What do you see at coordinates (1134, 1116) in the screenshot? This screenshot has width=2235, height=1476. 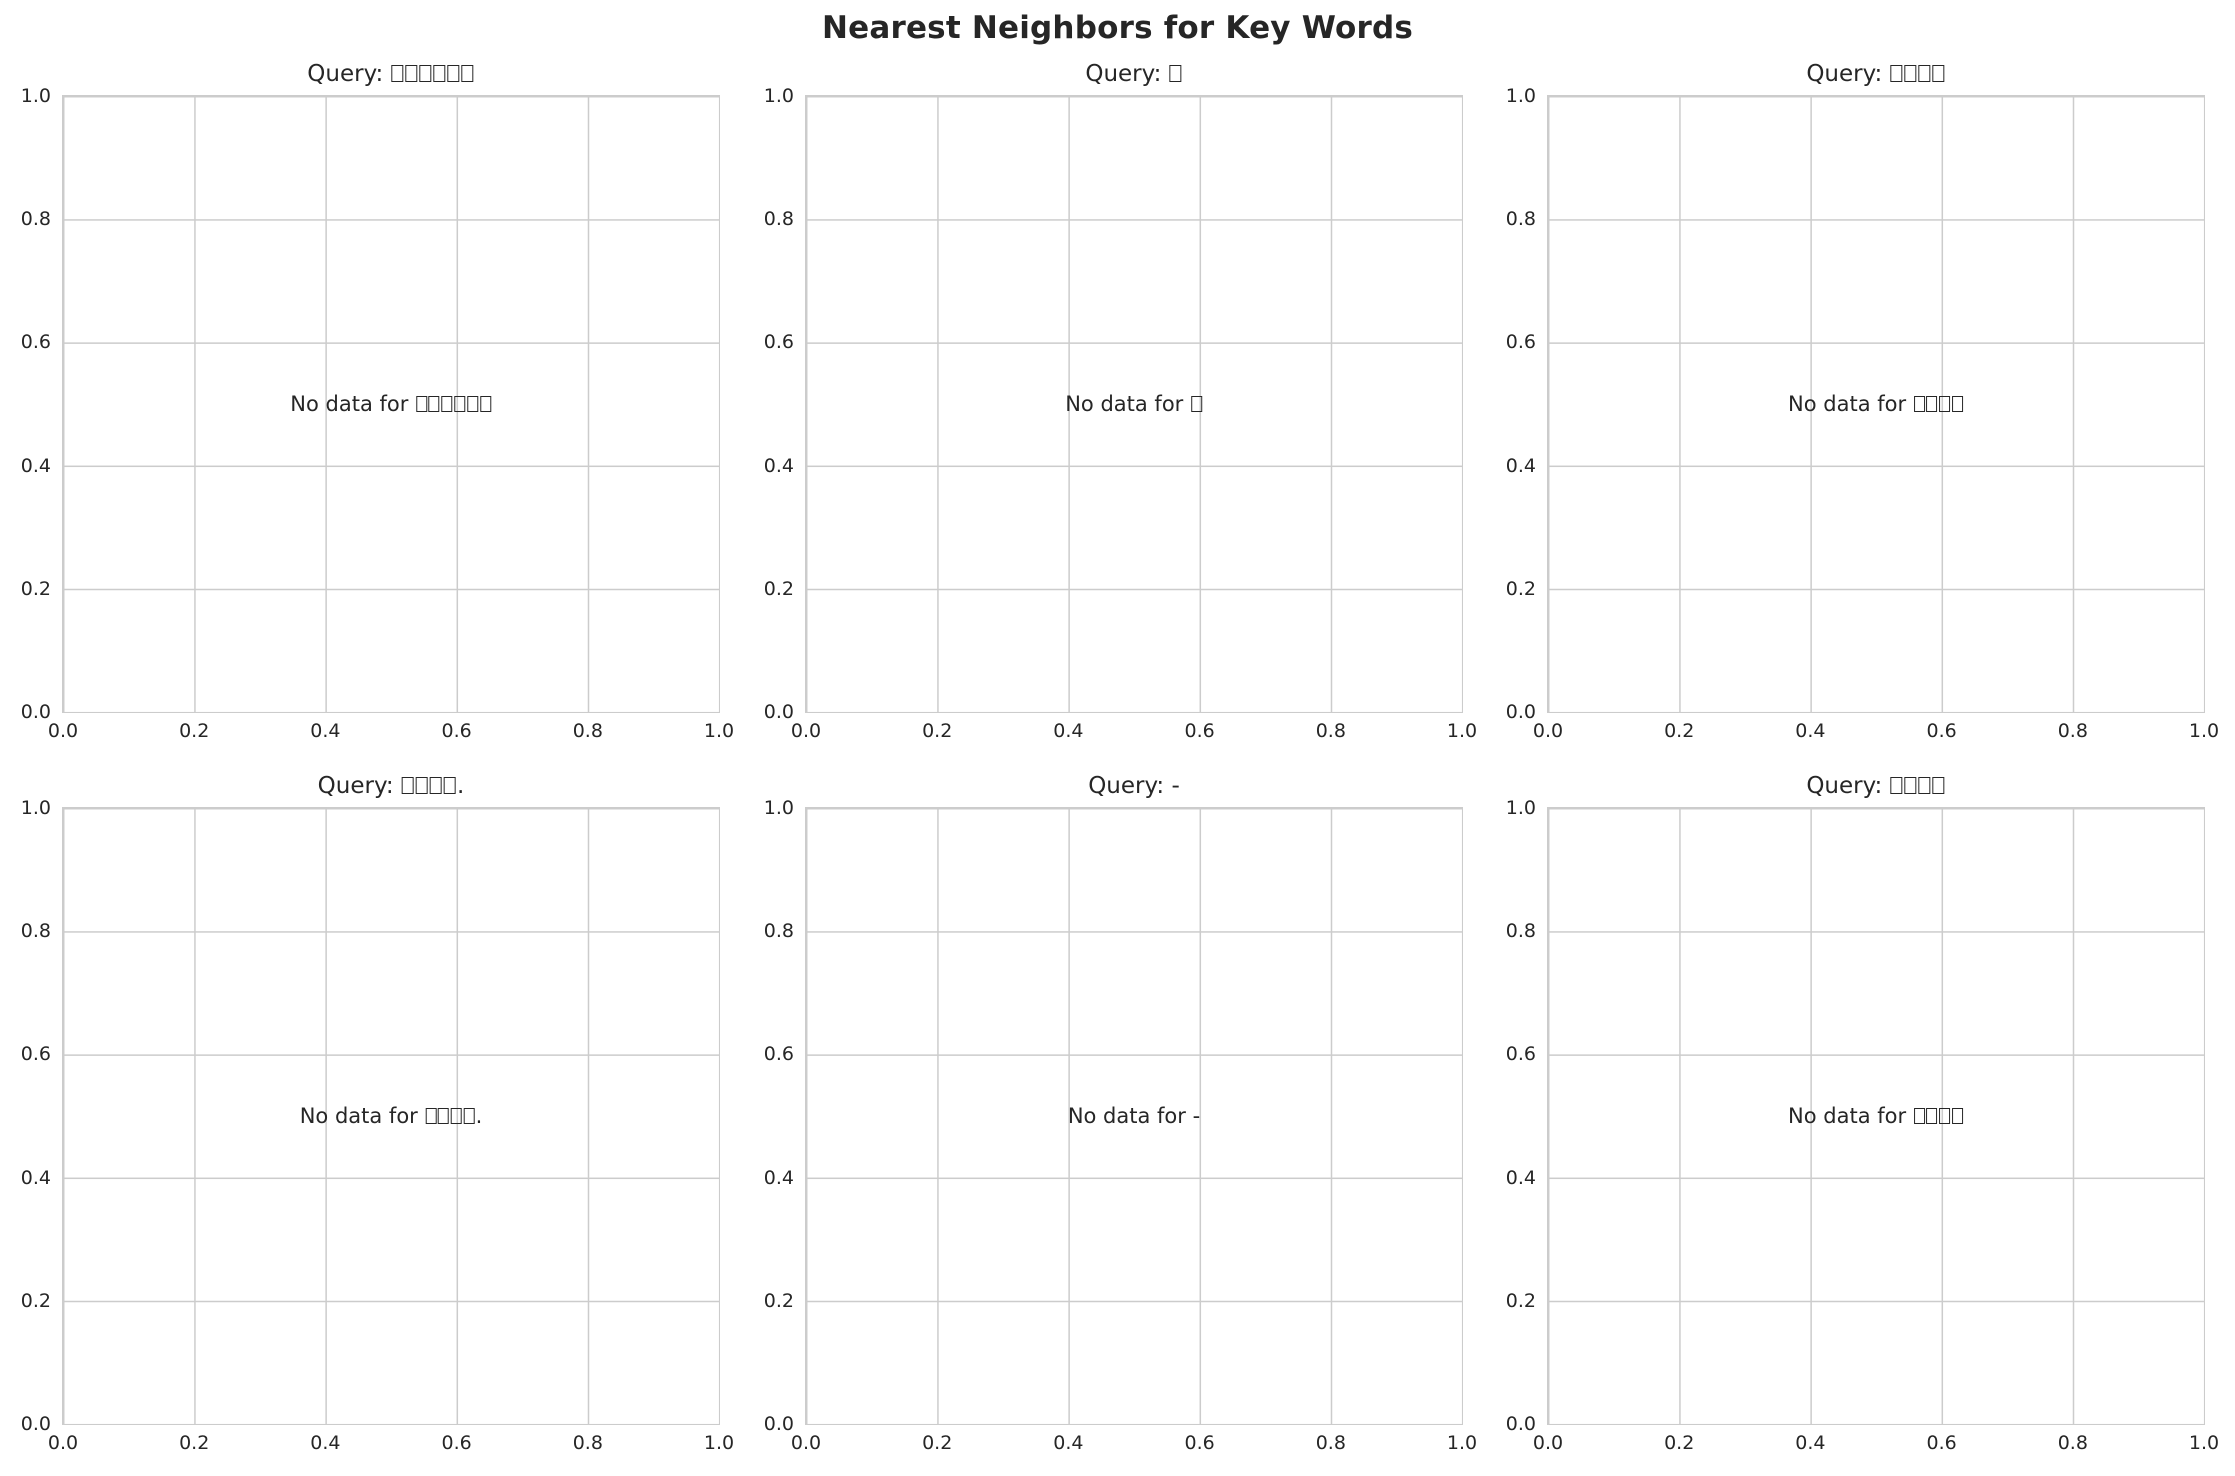 I see `no-data-label: No data for -` at bounding box center [1134, 1116].